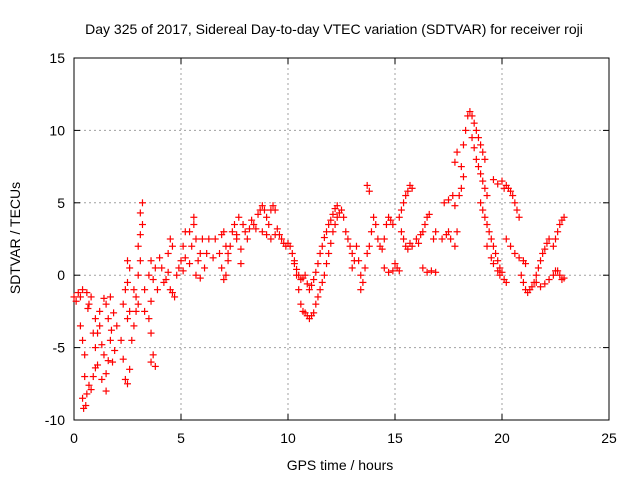 The width and height of the screenshot is (640, 480). What do you see at coordinates (395, 438) in the screenshot?
I see `x-tick-label: 15` at bounding box center [395, 438].